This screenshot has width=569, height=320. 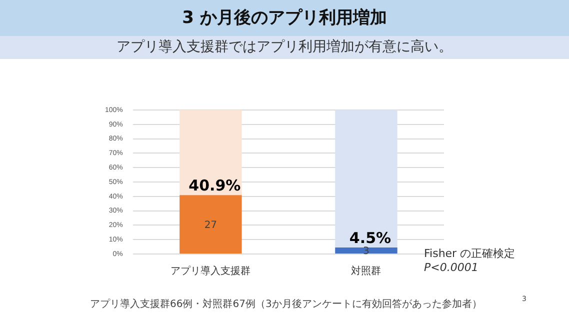 I want to click on chart-subtitle: アプリ導入支援群ではアプリ利用増加が有意に高い。, so click(x=284, y=47).